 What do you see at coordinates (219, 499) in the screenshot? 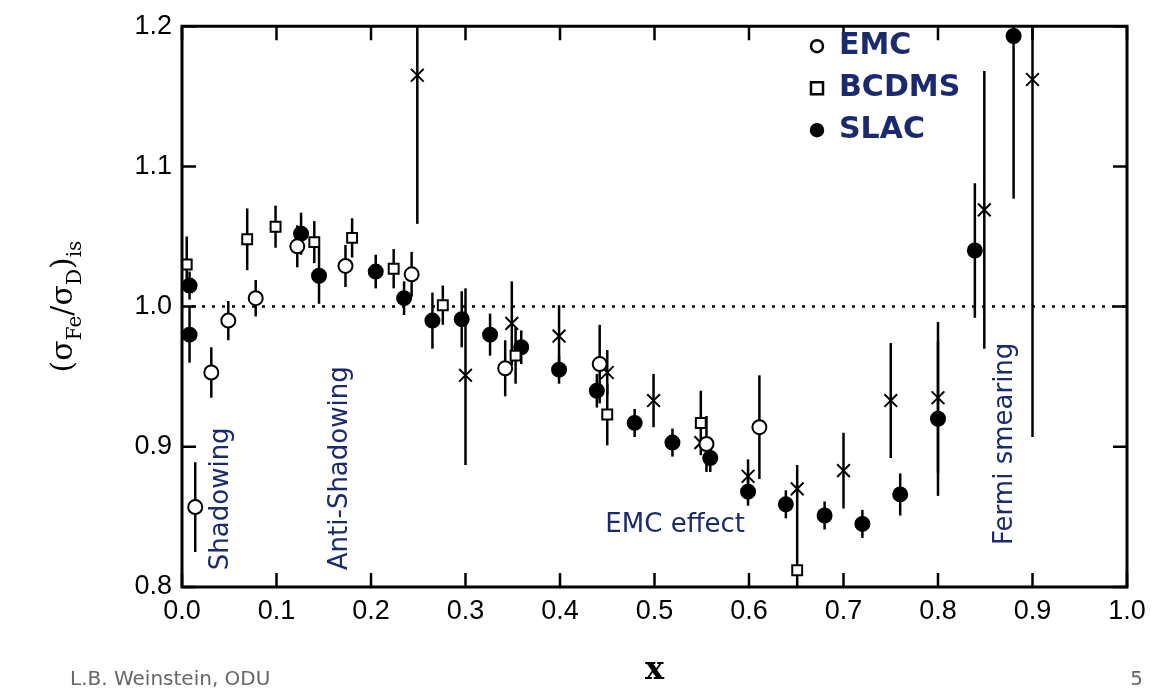
I see `annotation: Shadowing` at bounding box center [219, 499].